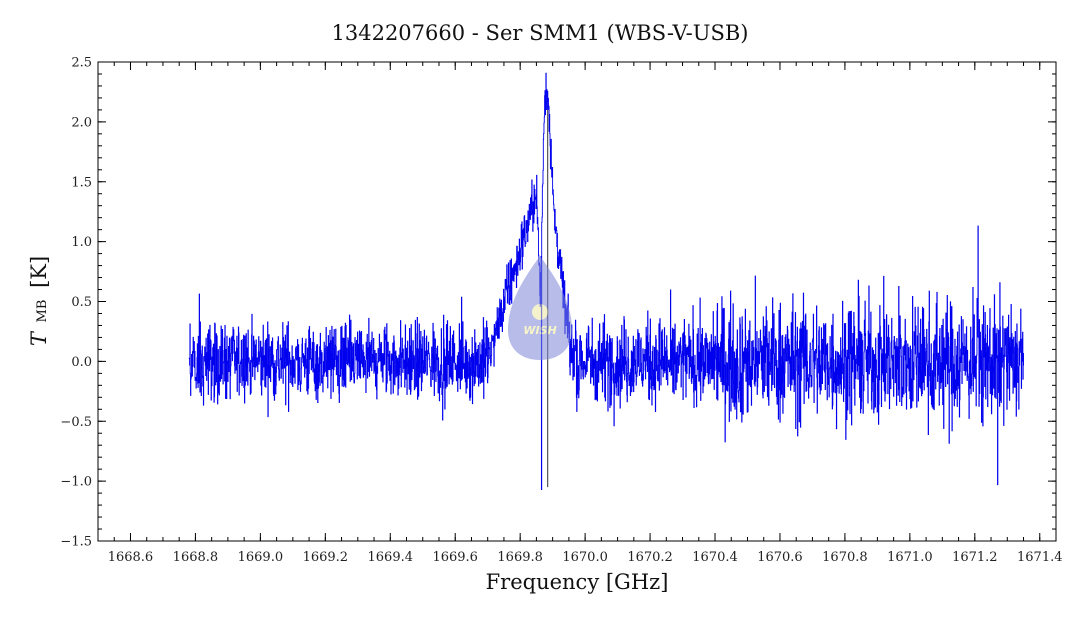  I want to click on x-tick-label: 1670.4, so click(715, 557).